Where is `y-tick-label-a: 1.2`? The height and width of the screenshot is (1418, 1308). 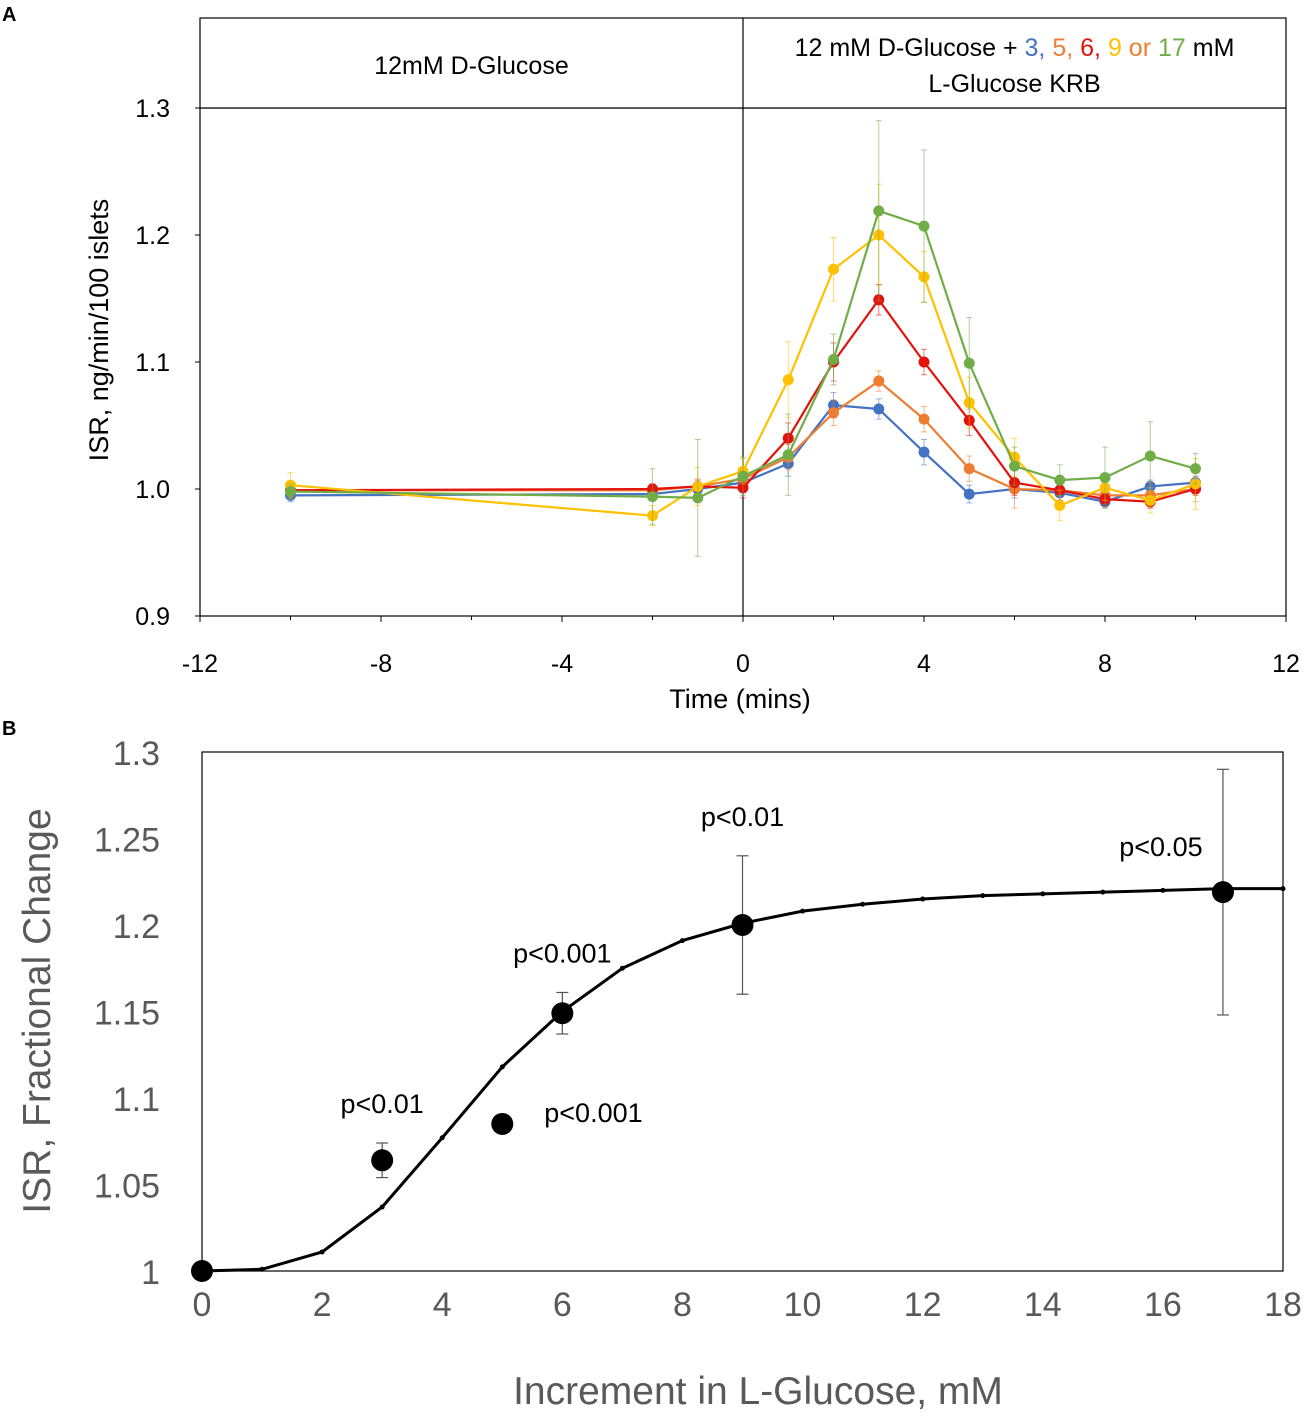 y-tick-label-a: 1.2 is located at coordinates (152, 236).